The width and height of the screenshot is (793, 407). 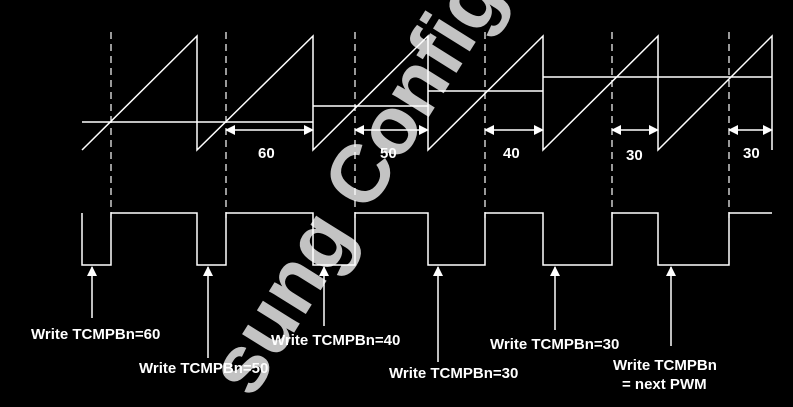 What do you see at coordinates (511, 153) in the screenshot?
I see `width-label-40: 40` at bounding box center [511, 153].